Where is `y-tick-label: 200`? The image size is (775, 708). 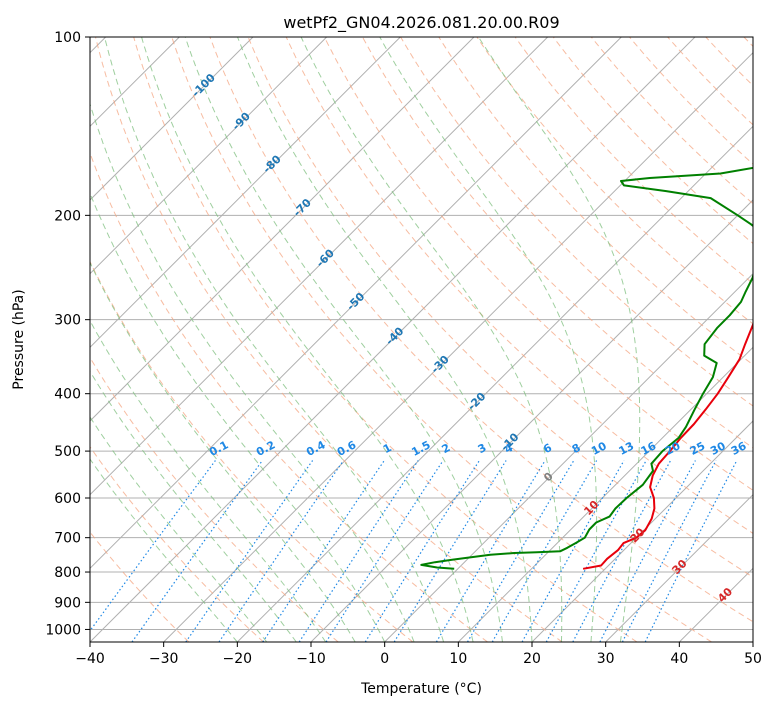
y-tick-label: 200 is located at coordinates (67, 216).